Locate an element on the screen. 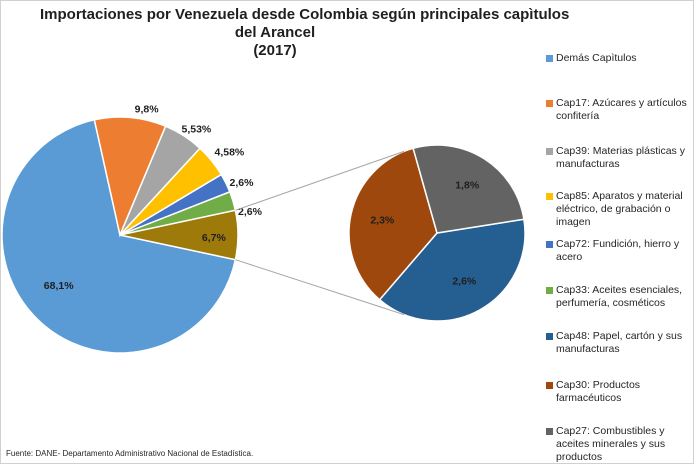 The width and height of the screenshot is (696, 466). main-pie-label-4: 2,6% is located at coordinates (242, 183).